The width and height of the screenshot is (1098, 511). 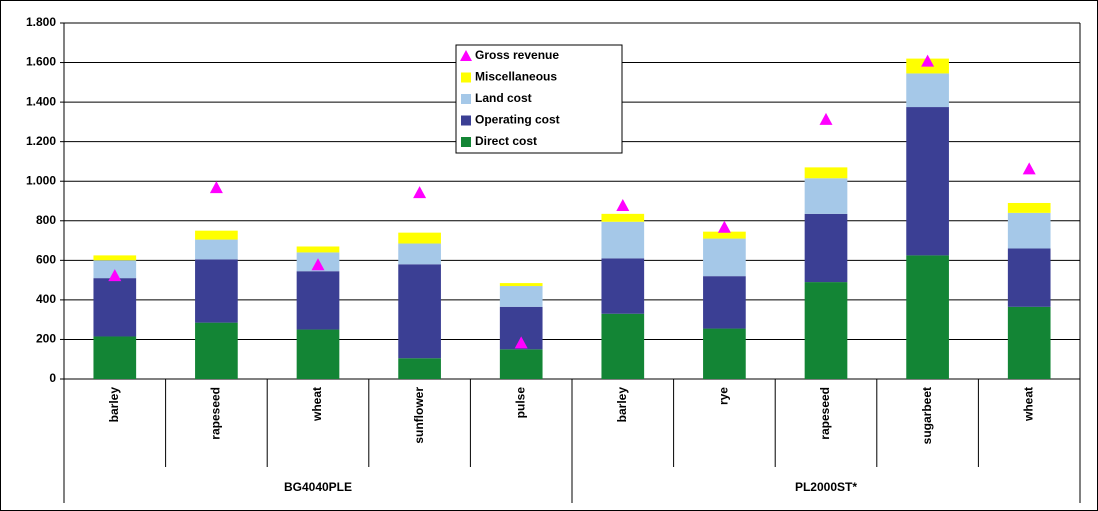 What do you see at coordinates (41, 62) in the screenshot?
I see `y-tick-label: 1.600` at bounding box center [41, 62].